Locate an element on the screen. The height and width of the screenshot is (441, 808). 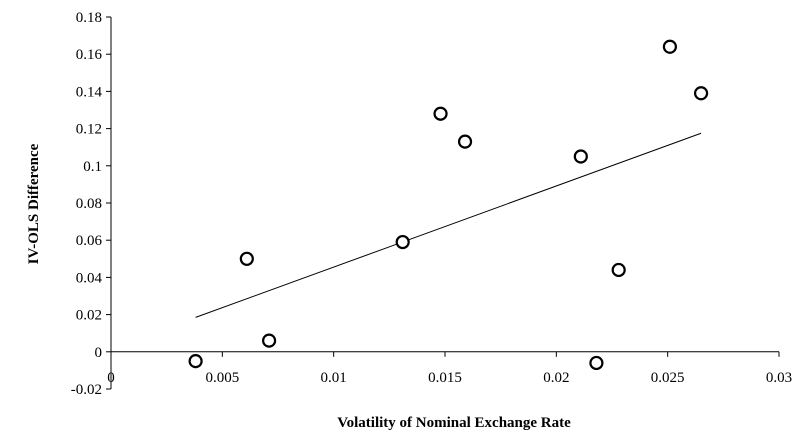
y-tick-label: 0 is located at coordinates (99, 353).